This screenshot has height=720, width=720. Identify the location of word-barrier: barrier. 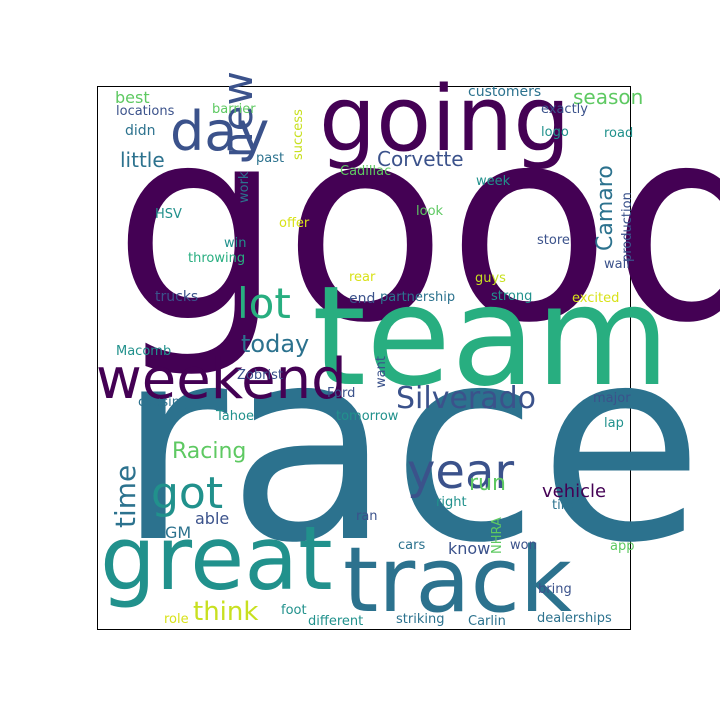
(234, 109).